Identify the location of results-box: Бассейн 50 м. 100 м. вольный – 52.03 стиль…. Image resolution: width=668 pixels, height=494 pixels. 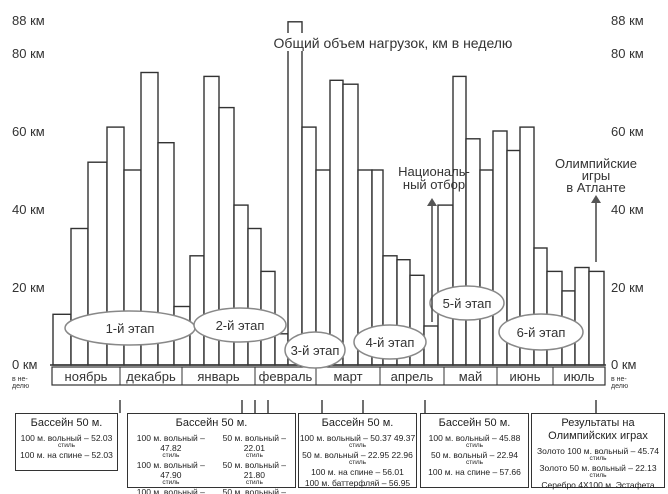
(66, 442).